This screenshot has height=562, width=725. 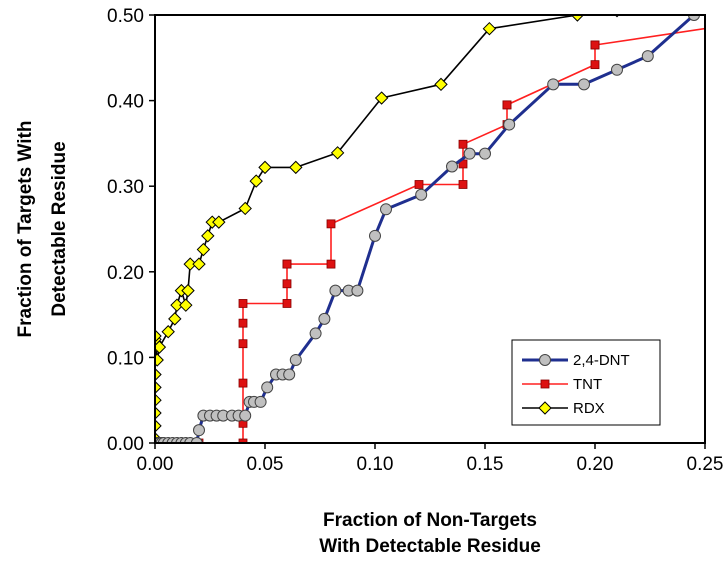 I want to click on y-tick-label: 0.40, so click(x=125, y=102).